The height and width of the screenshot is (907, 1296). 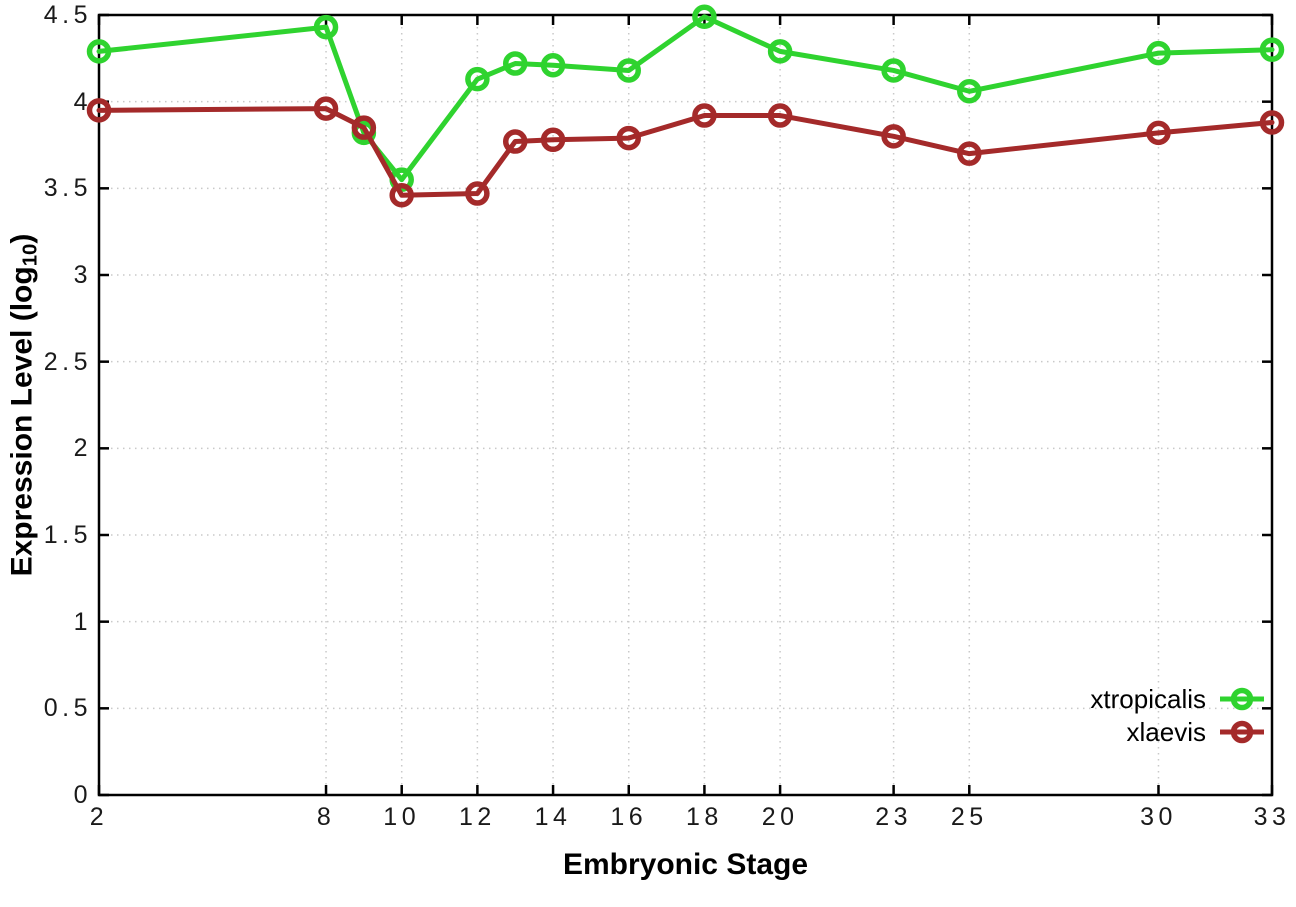 What do you see at coordinates (67, 535) in the screenshot?
I see `y-tick-label: 1.5` at bounding box center [67, 535].